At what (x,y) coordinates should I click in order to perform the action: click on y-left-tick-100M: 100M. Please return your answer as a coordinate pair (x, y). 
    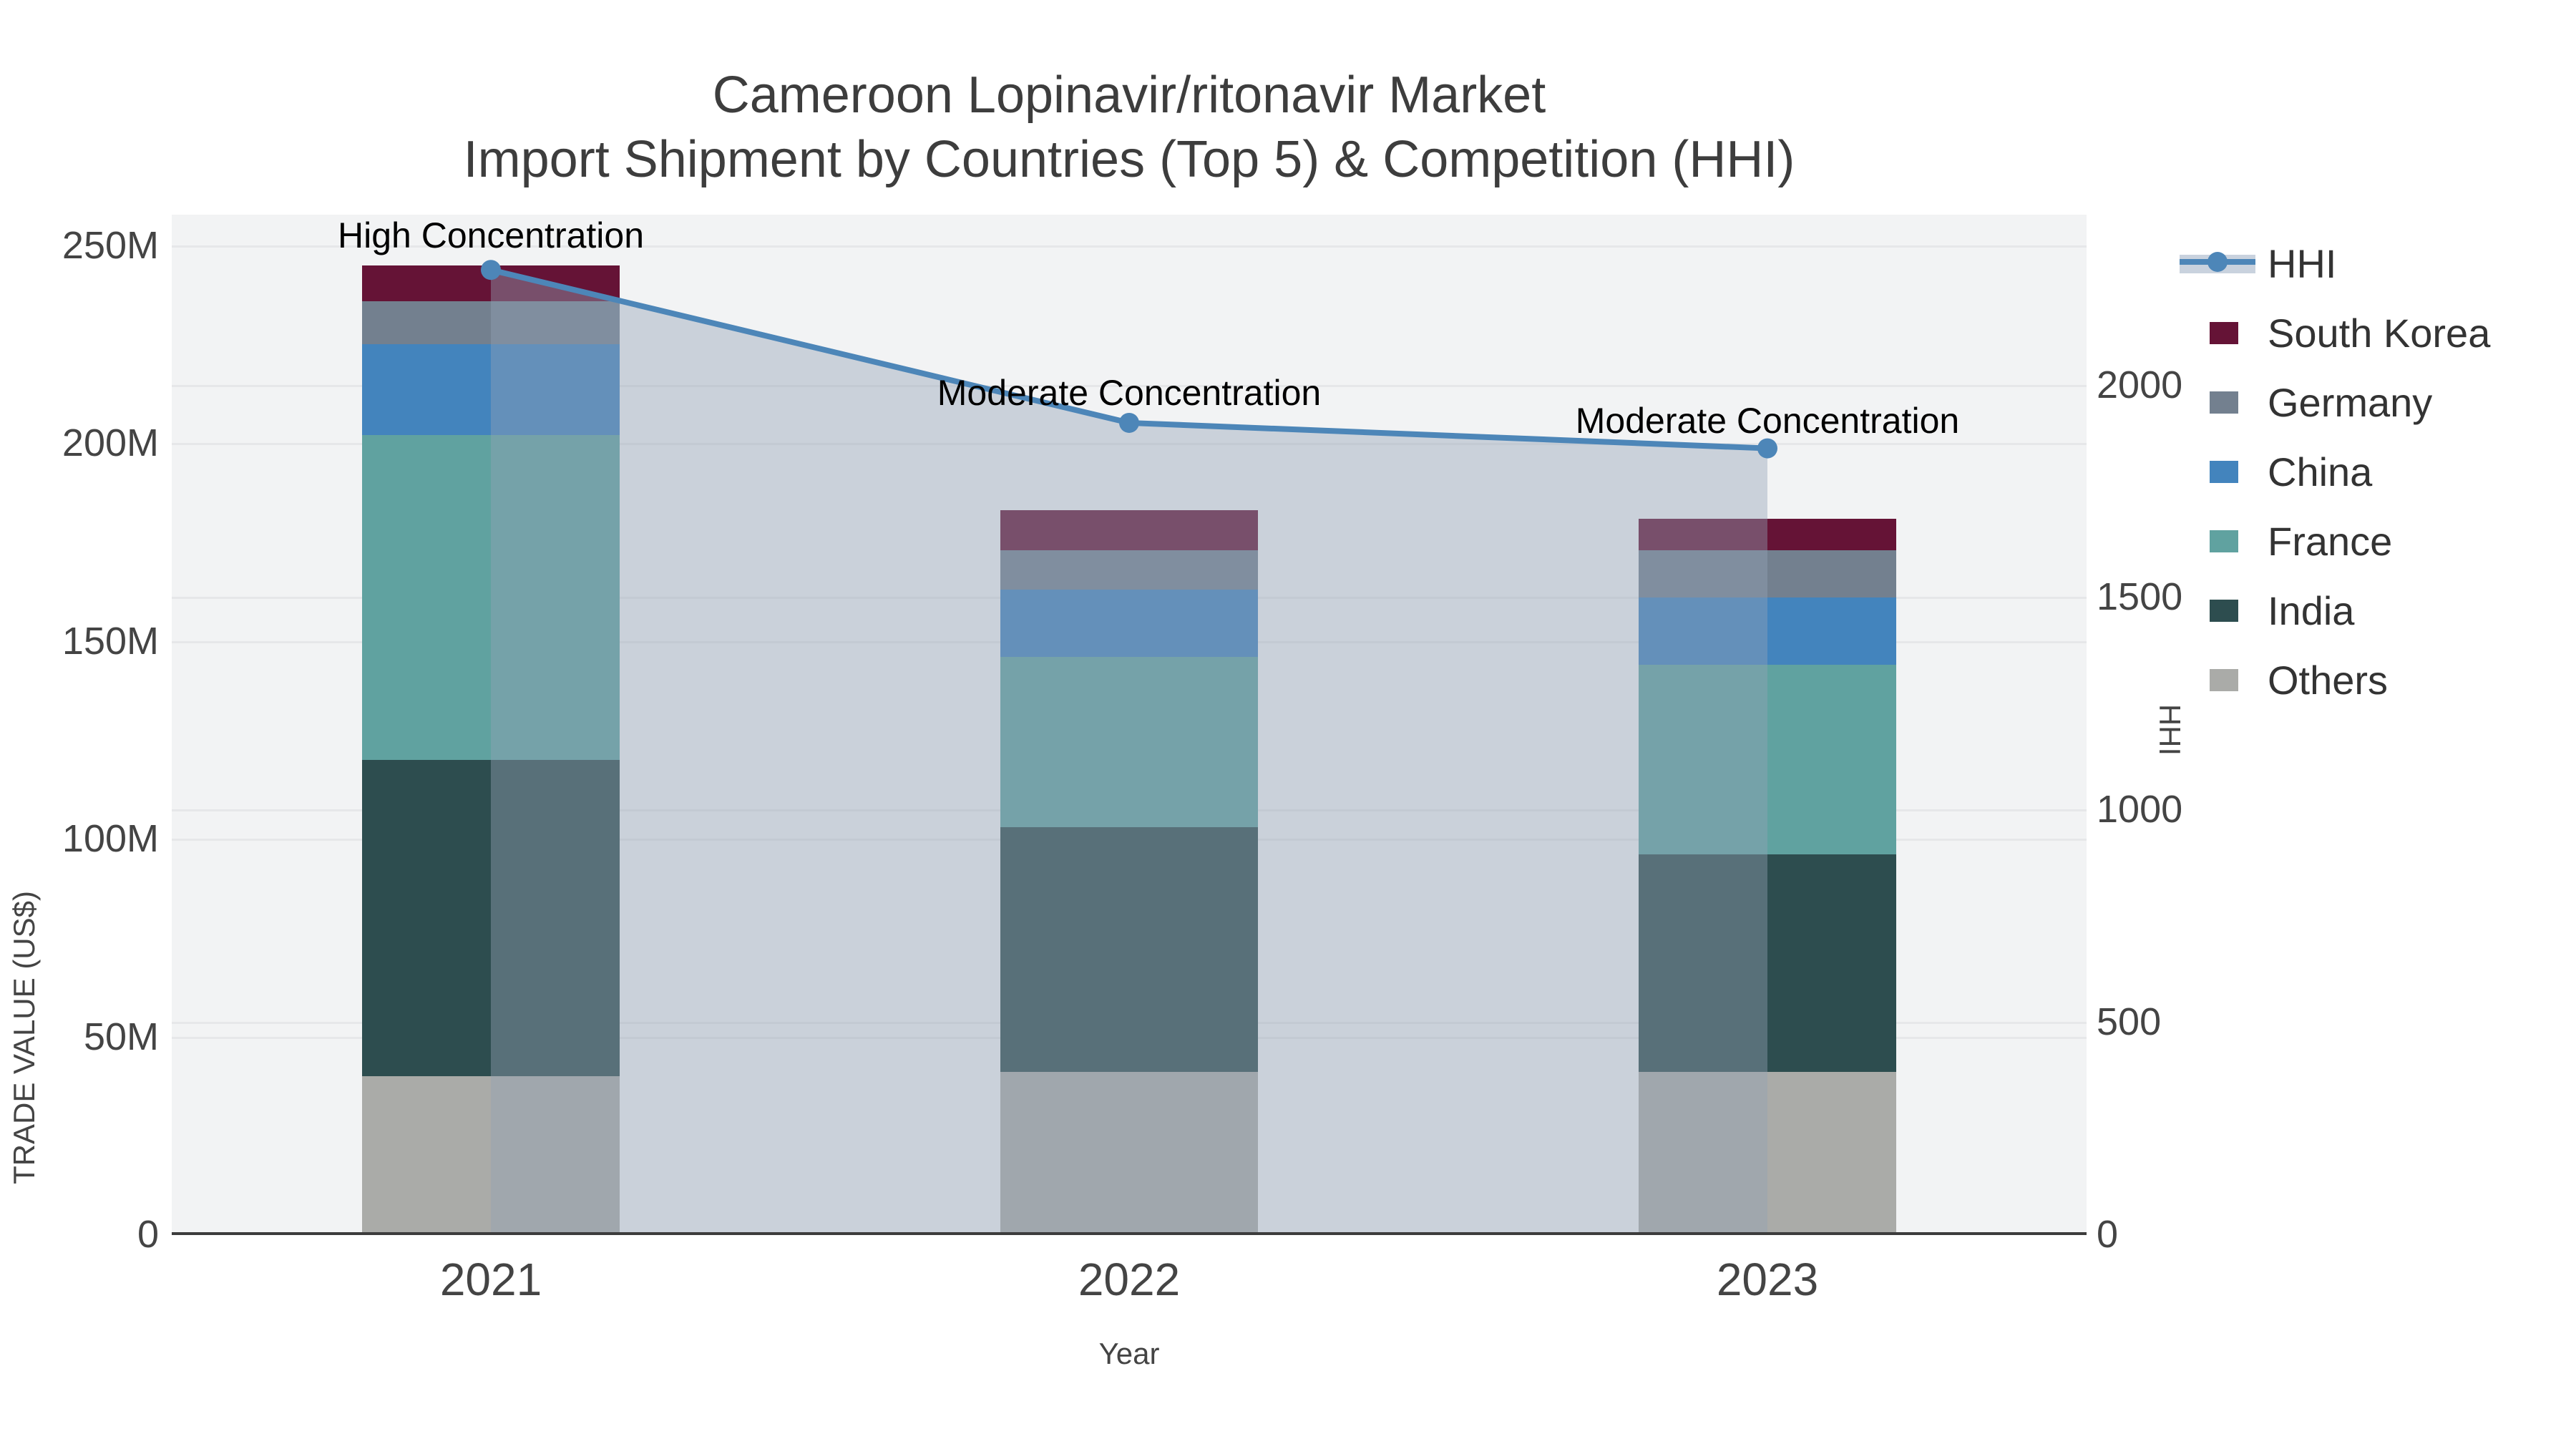
    Looking at the image, I should click on (110, 839).